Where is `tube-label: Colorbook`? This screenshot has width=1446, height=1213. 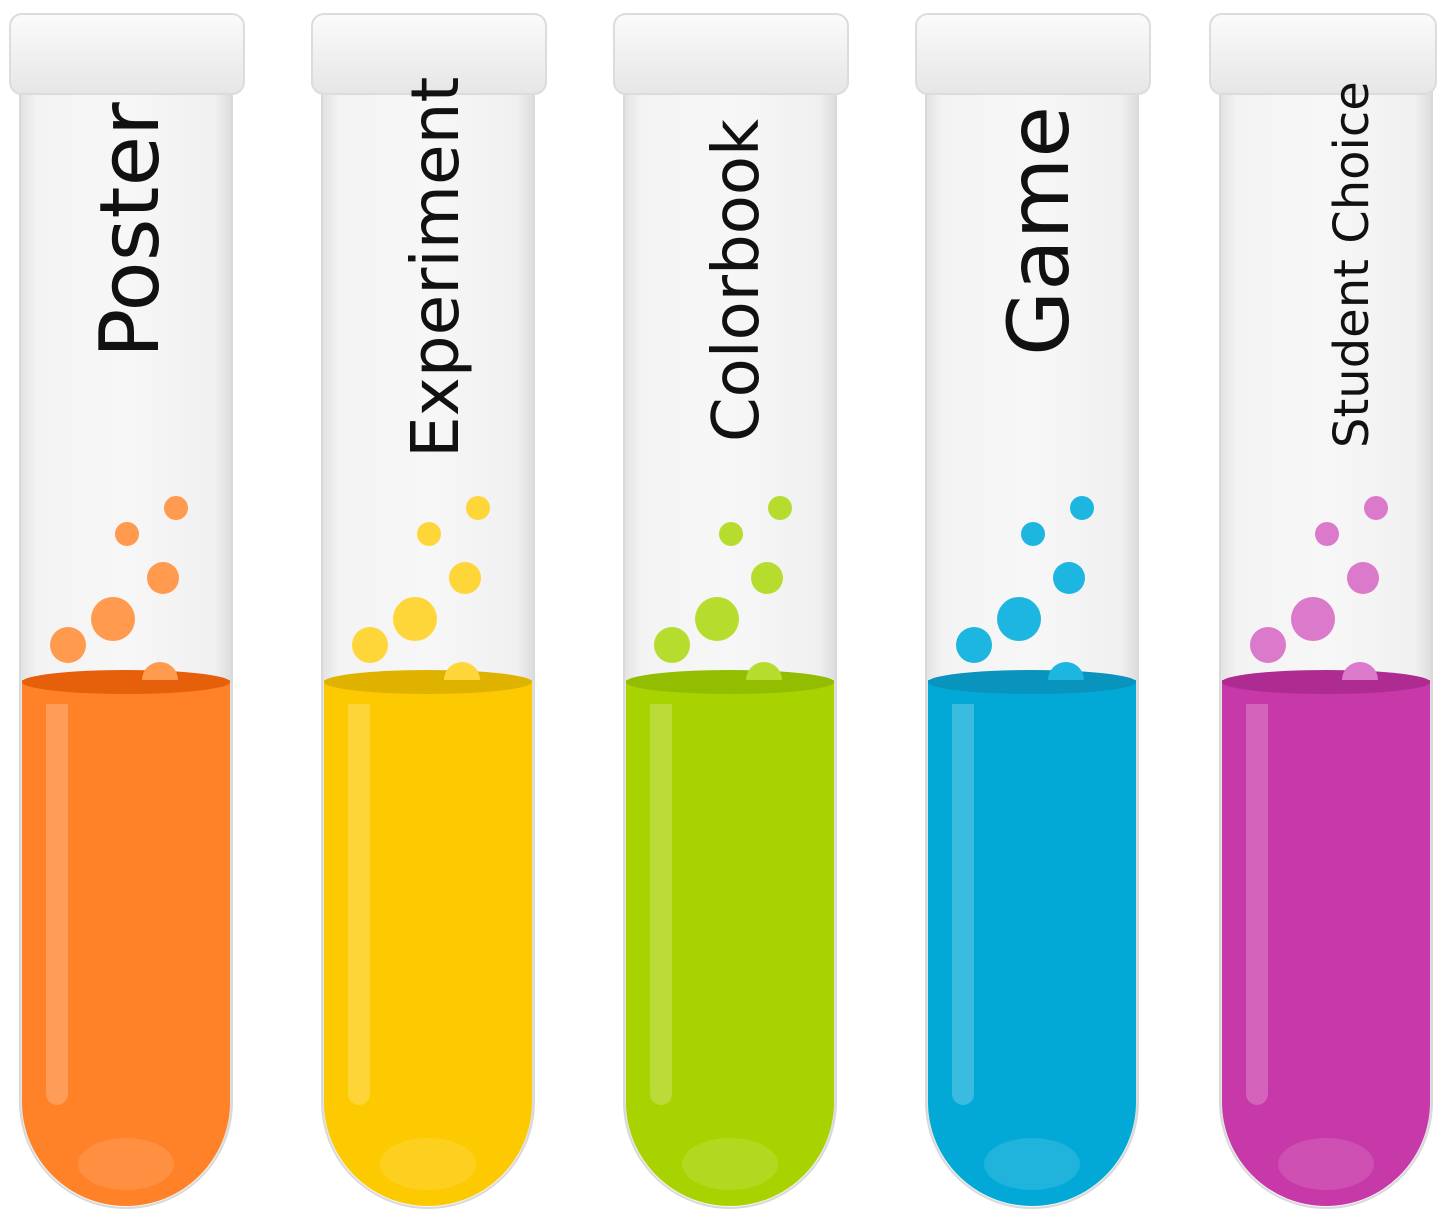 tube-label: Colorbook is located at coordinates (737, 280).